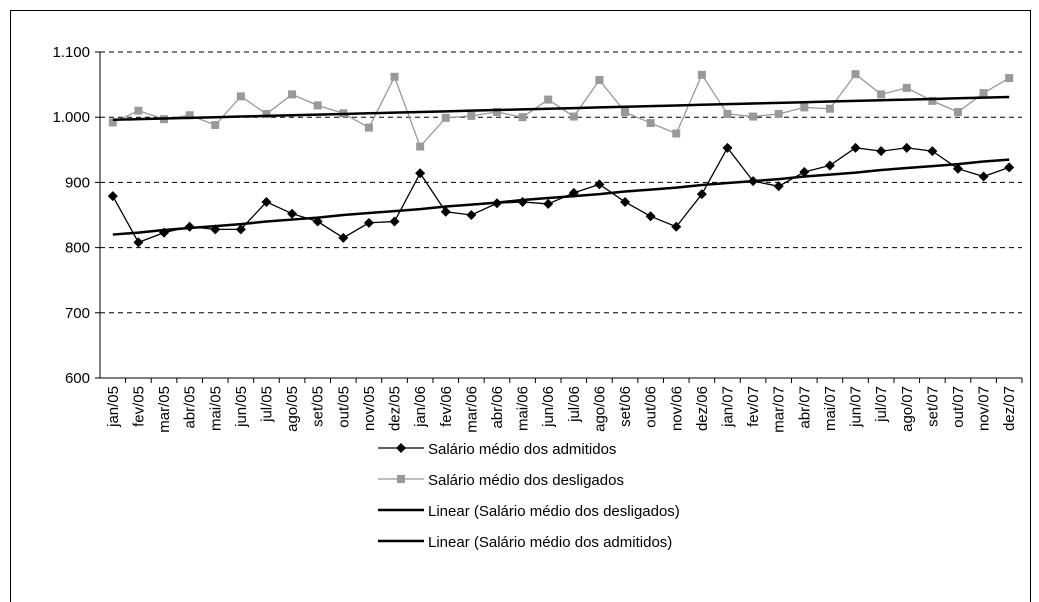 The width and height of the screenshot is (1039, 602). What do you see at coordinates (523, 408) in the screenshot?
I see `x-tick-label: mai/06` at bounding box center [523, 408].